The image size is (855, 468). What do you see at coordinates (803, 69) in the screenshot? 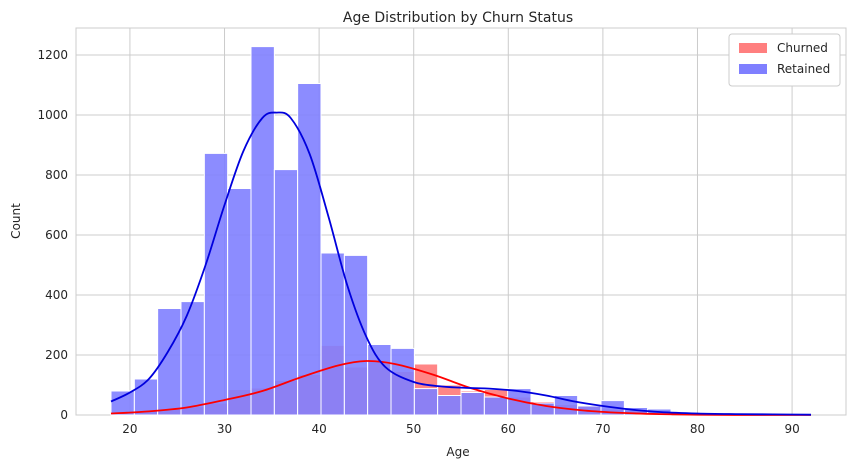
I see `legend-label-retained: Retained` at bounding box center [803, 69].